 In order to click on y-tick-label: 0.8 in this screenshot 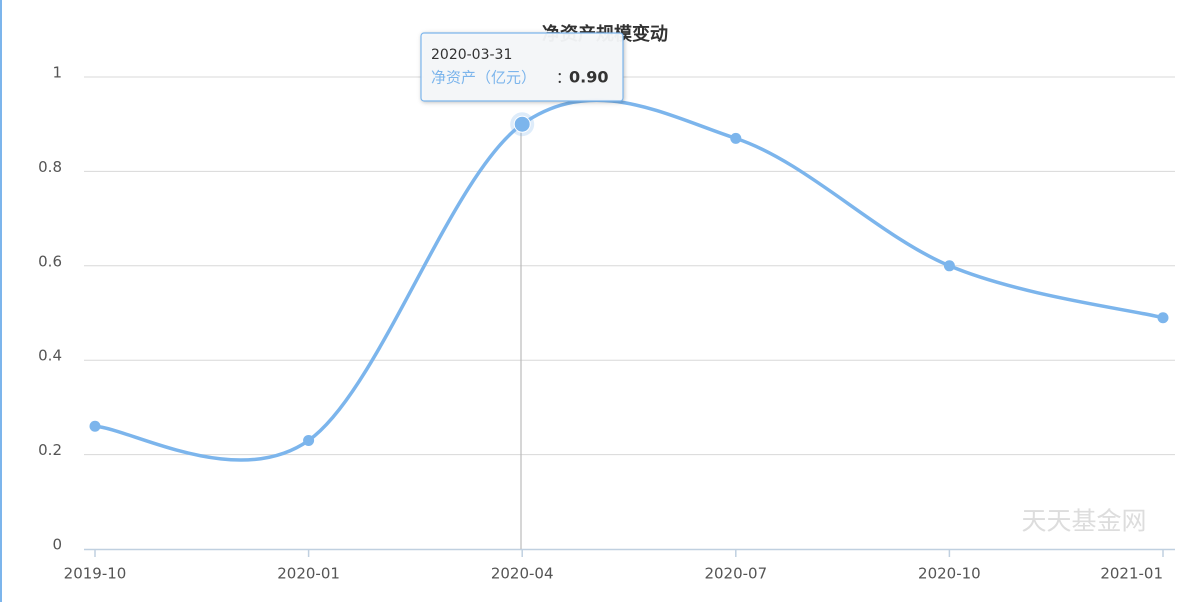, I will do `click(50, 167)`.